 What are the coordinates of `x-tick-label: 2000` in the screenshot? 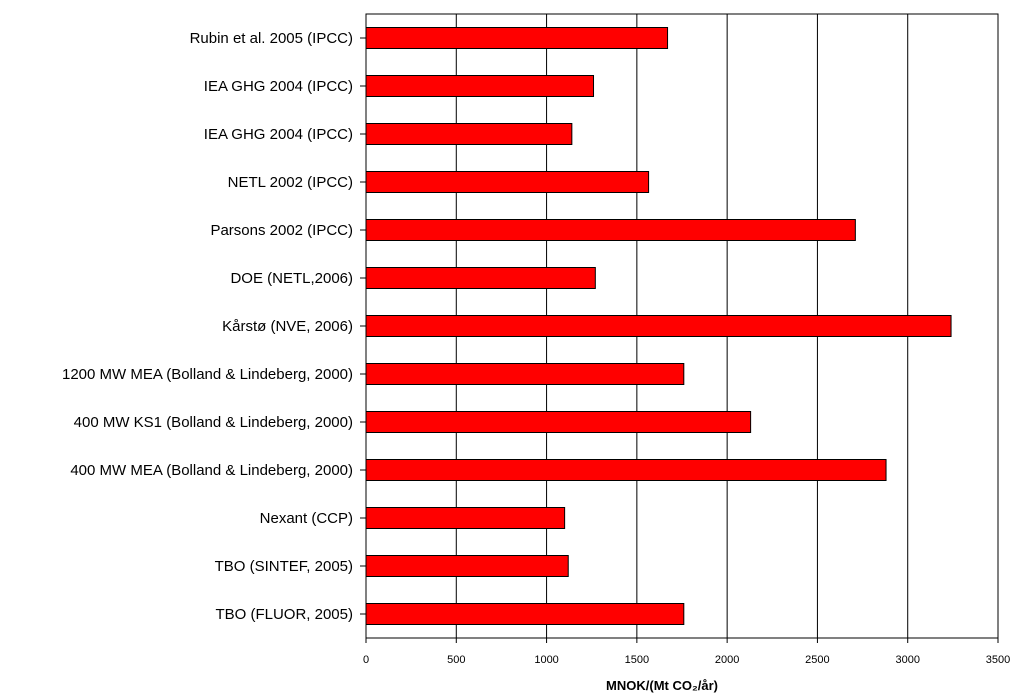 It's located at (727, 660).